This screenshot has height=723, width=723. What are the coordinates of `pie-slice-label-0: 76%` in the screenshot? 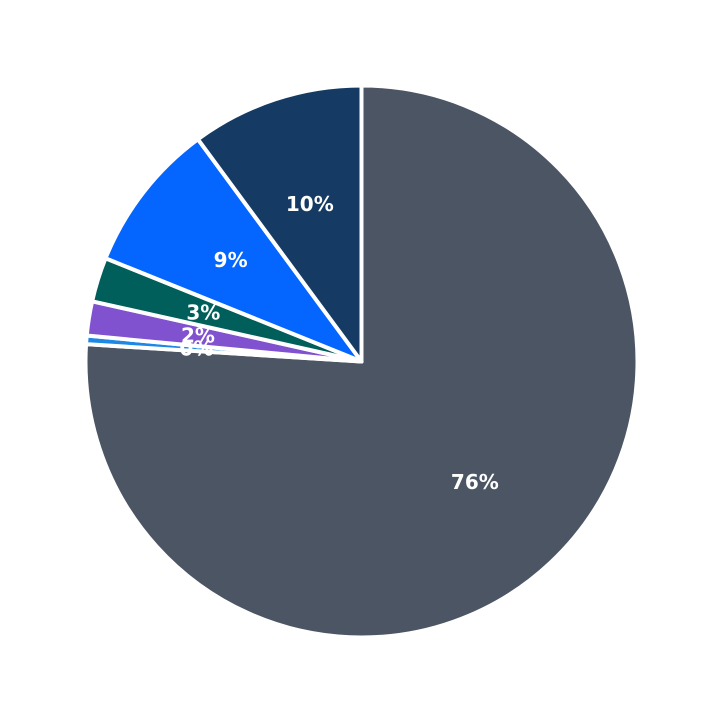 It's located at (475, 482).